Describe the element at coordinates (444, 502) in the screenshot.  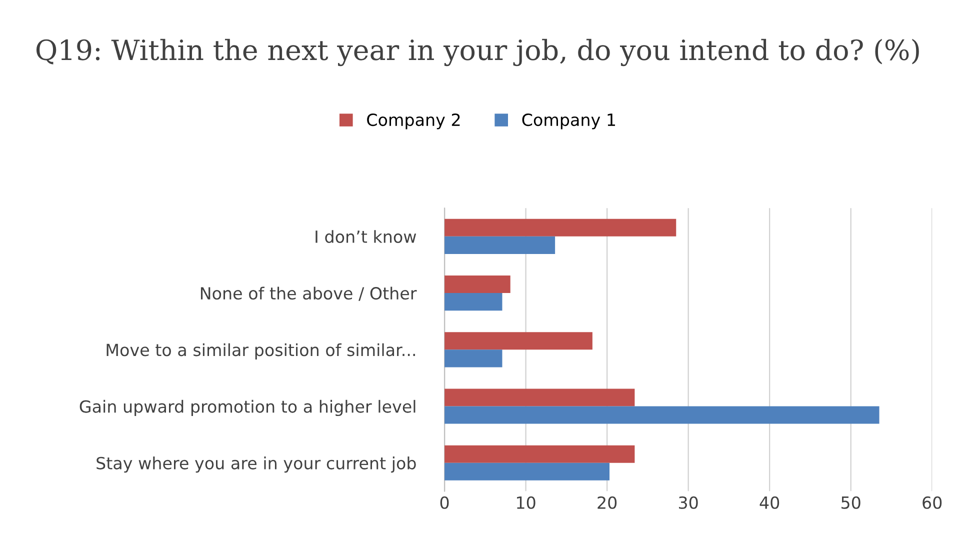
I see `x-tick-label: 0` at that location.